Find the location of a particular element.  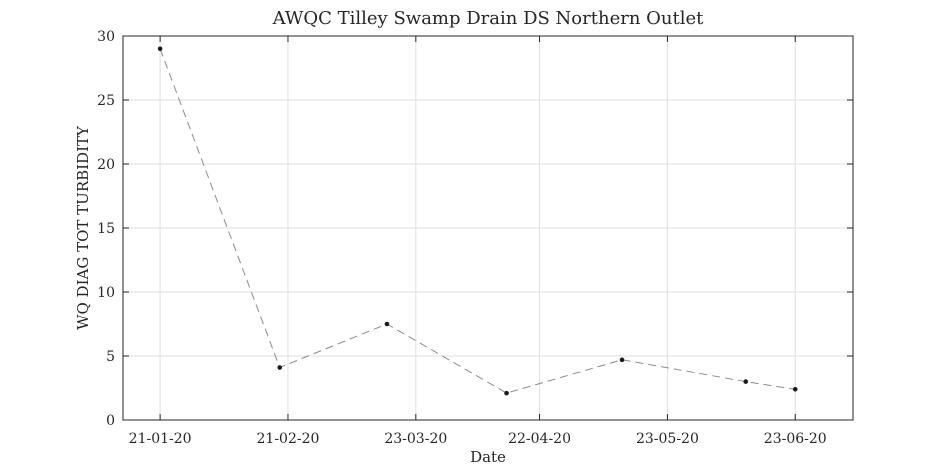

x-tick-label: 23-06-20 is located at coordinates (795, 439).